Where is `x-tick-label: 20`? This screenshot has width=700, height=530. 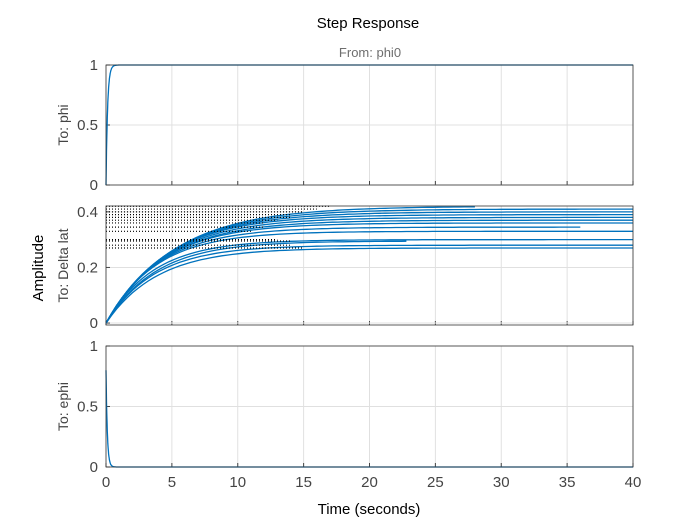
x-tick-label: 20 is located at coordinates (369, 482).